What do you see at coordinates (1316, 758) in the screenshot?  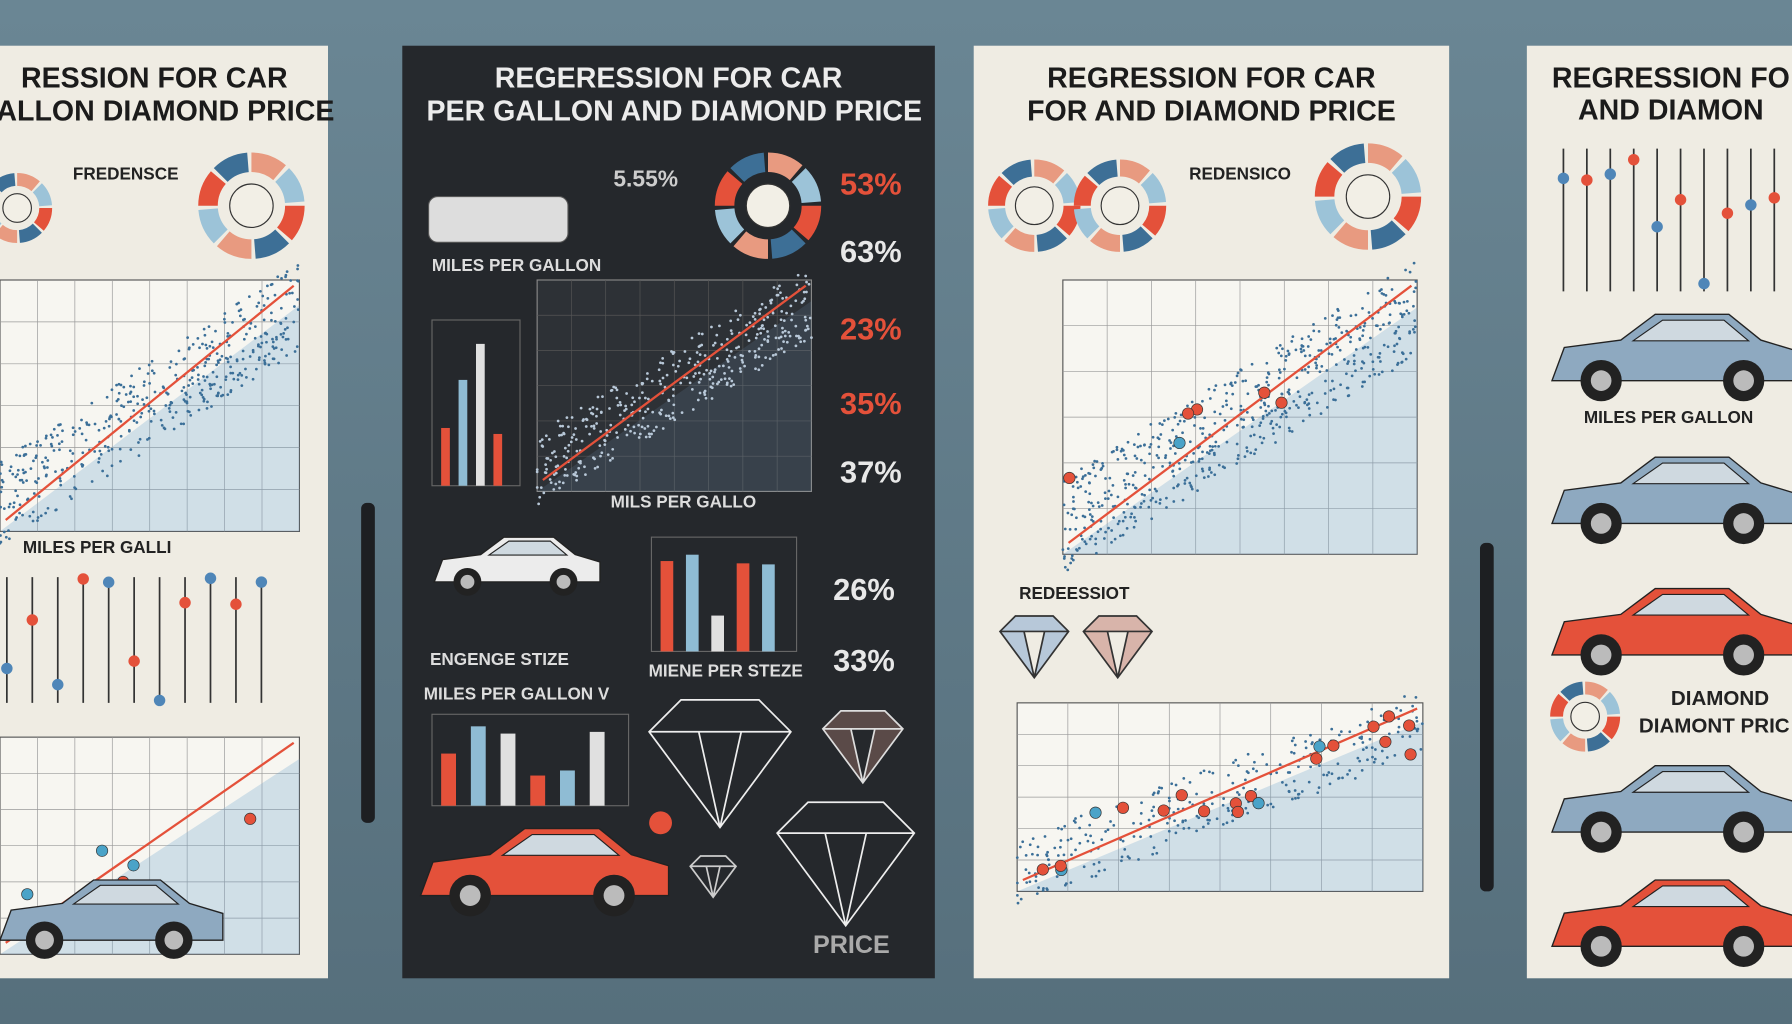 I see `dot` at bounding box center [1316, 758].